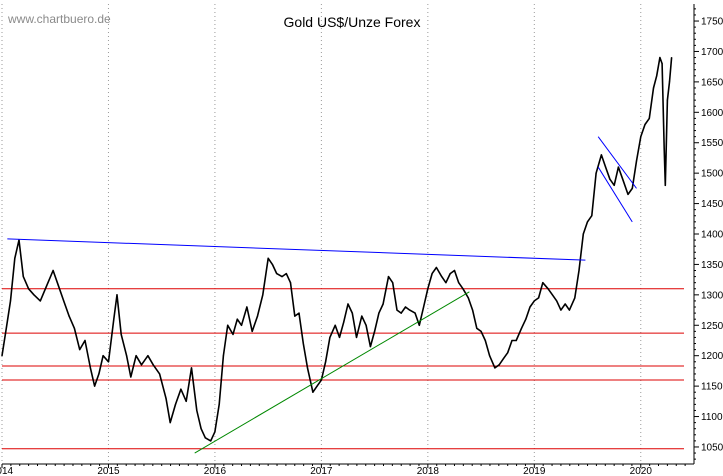 The height and width of the screenshot is (476, 723). Describe the element at coordinates (712, 143) in the screenshot. I see `y-tick-label-1550: 1550` at that location.